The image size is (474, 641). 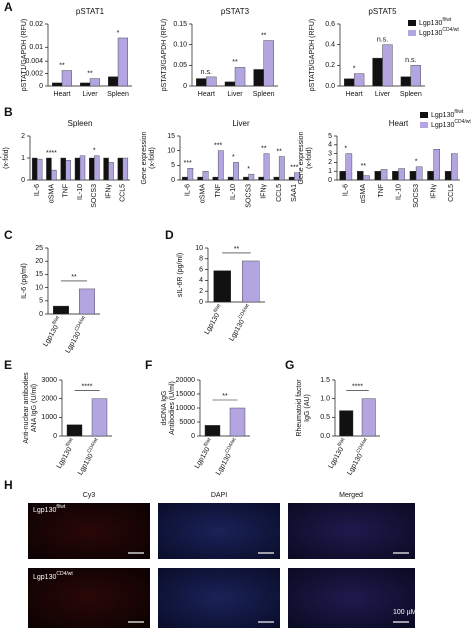 I want to click on scale-label: 100 µM, so click(x=405, y=612).